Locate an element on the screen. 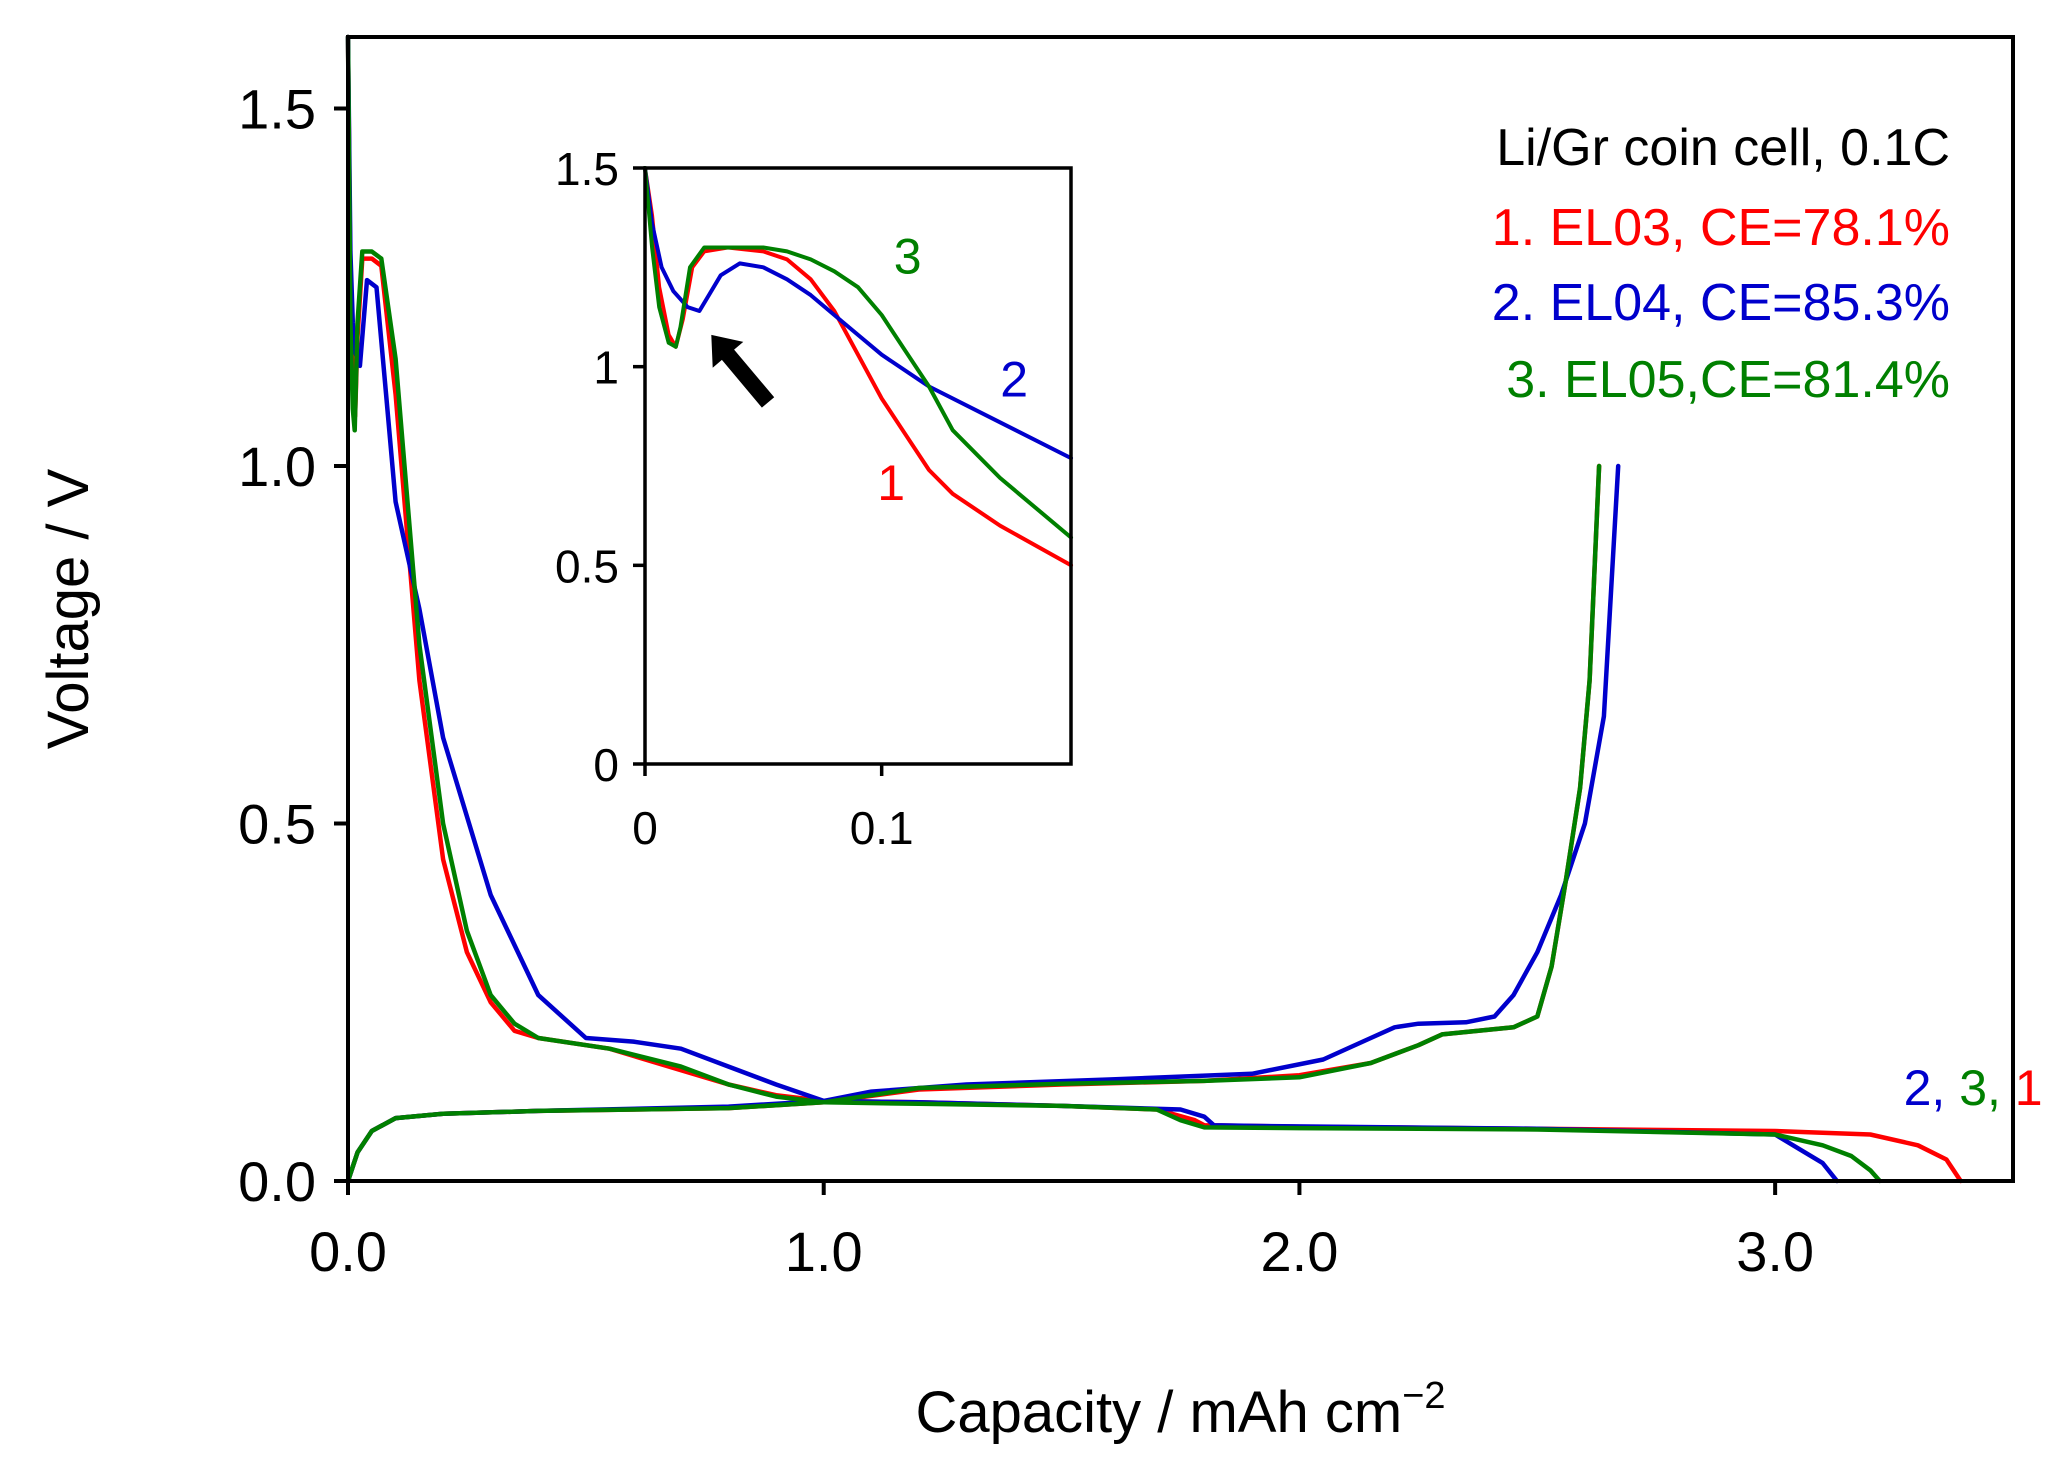  inset-arrow-icon is located at coordinates (743, 371).